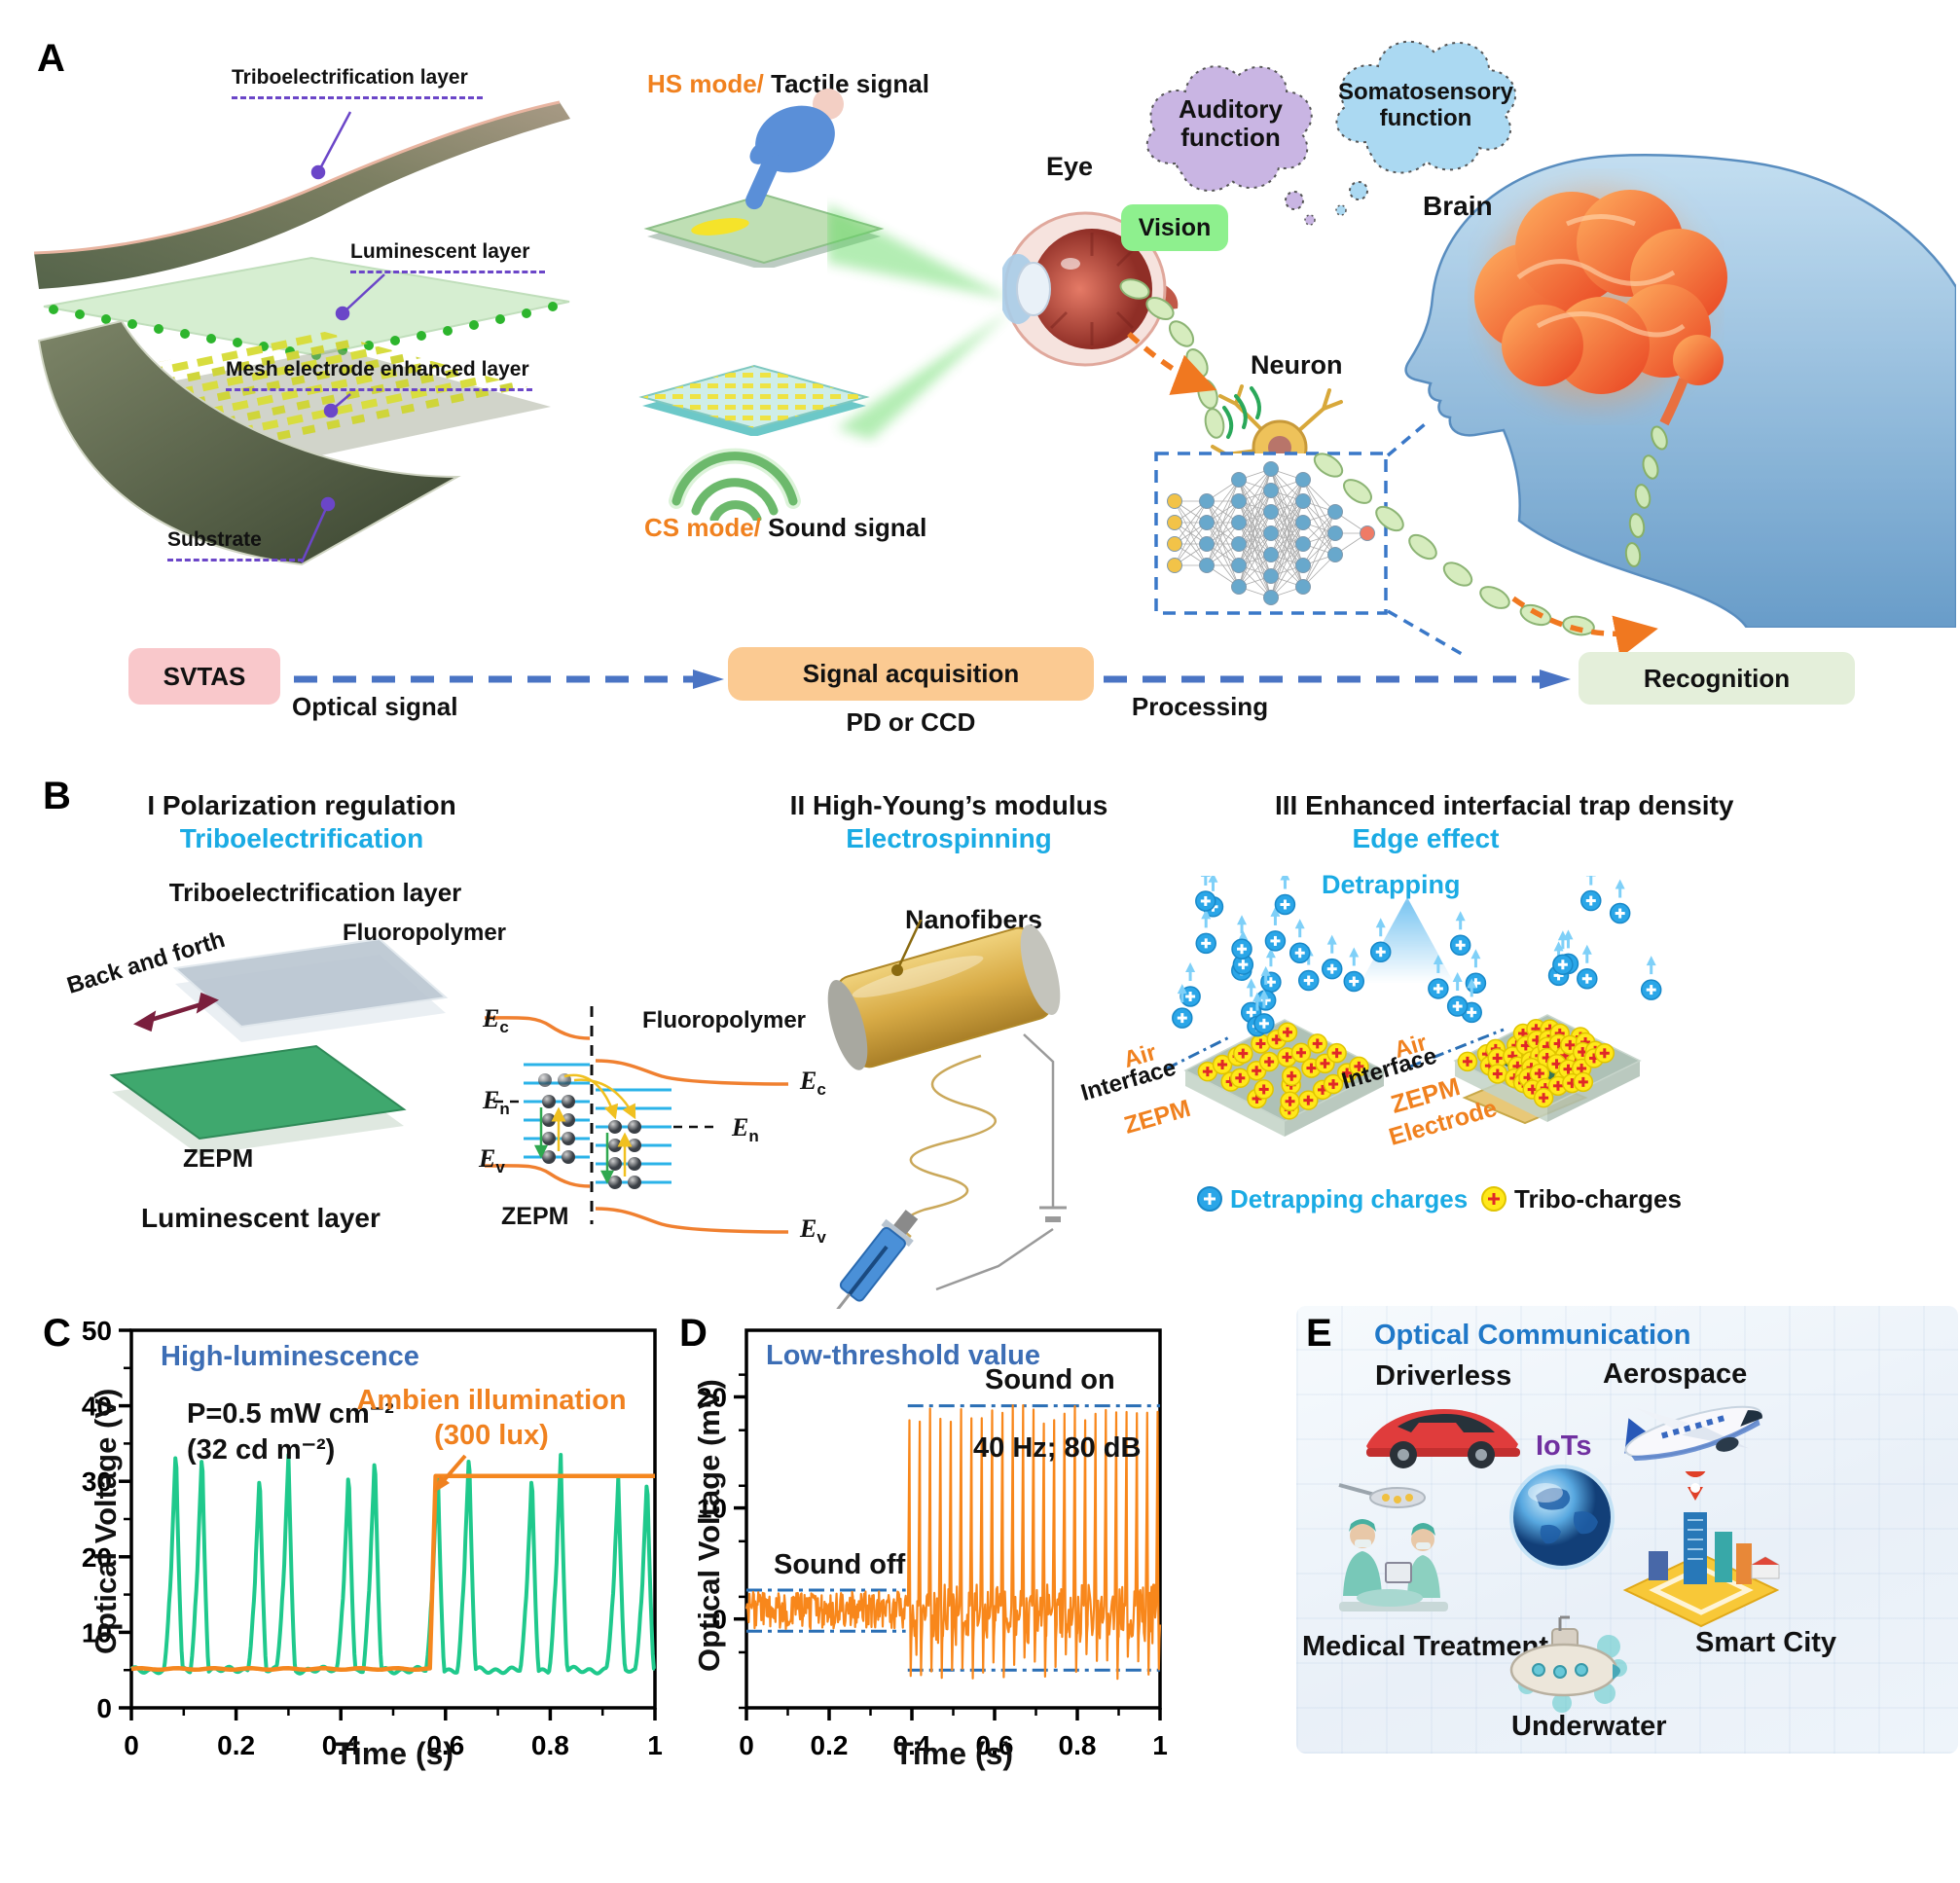  I want to click on driverless-label: Driverless, so click(1443, 1376).